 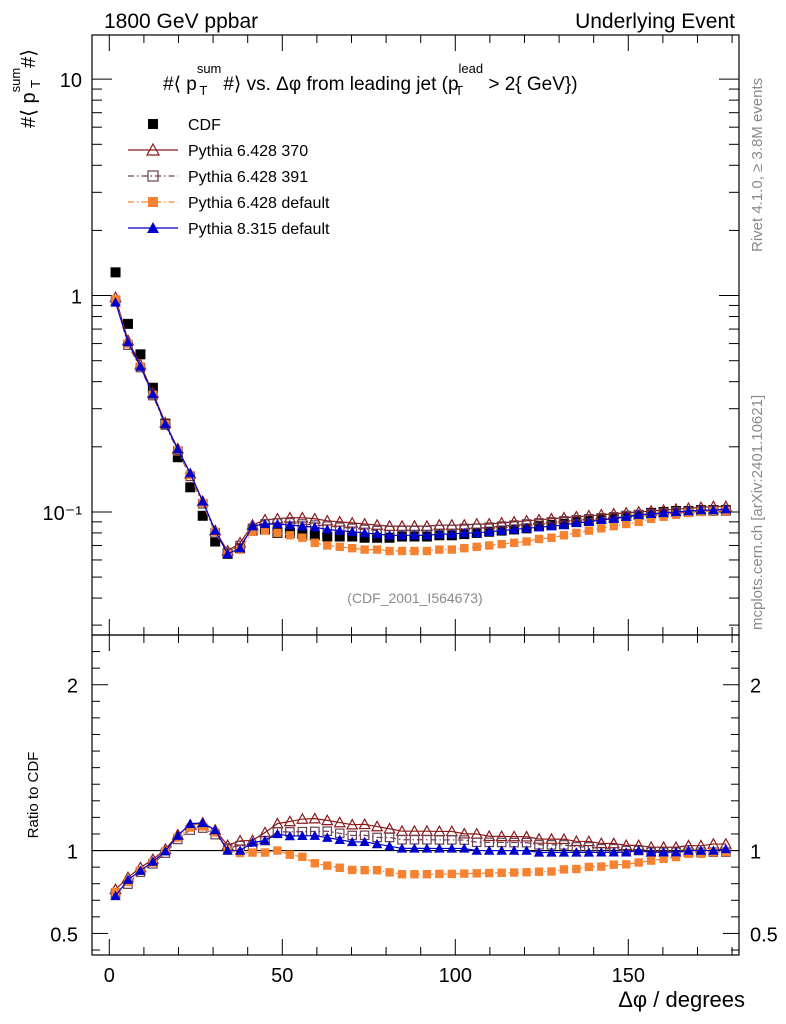 I want to click on ylabel-part: #⟨ p, so click(x=29, y=110).